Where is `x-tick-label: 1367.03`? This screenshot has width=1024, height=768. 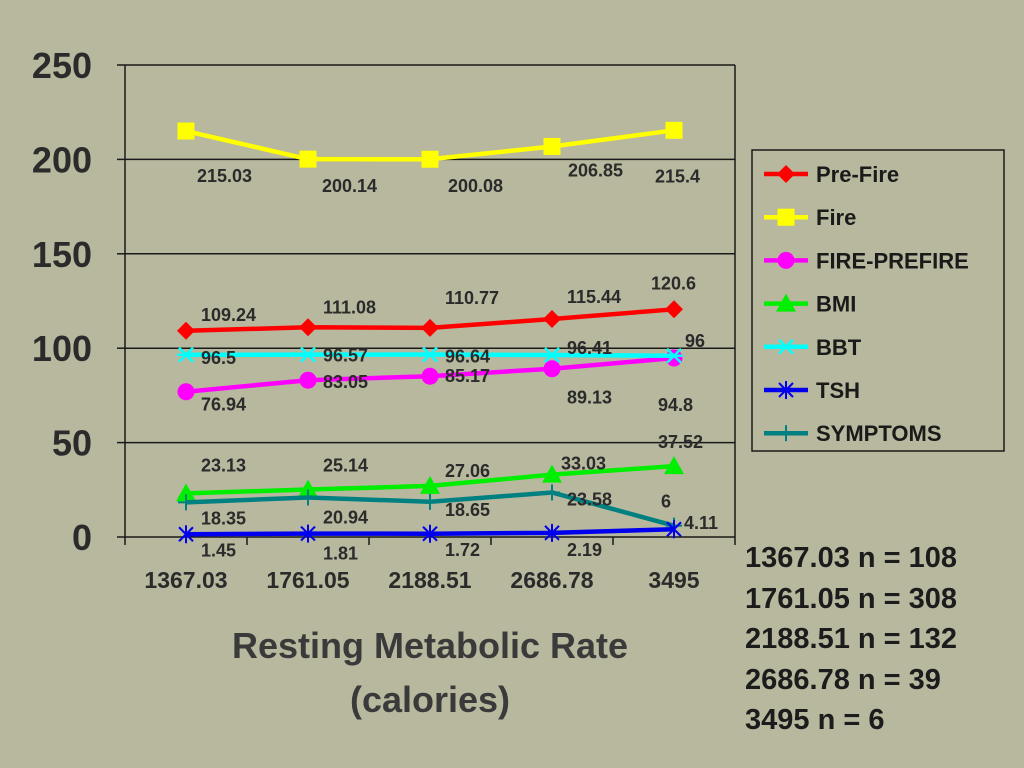 x-tick-label: 1367.03 is located at coordinates (185, 580).